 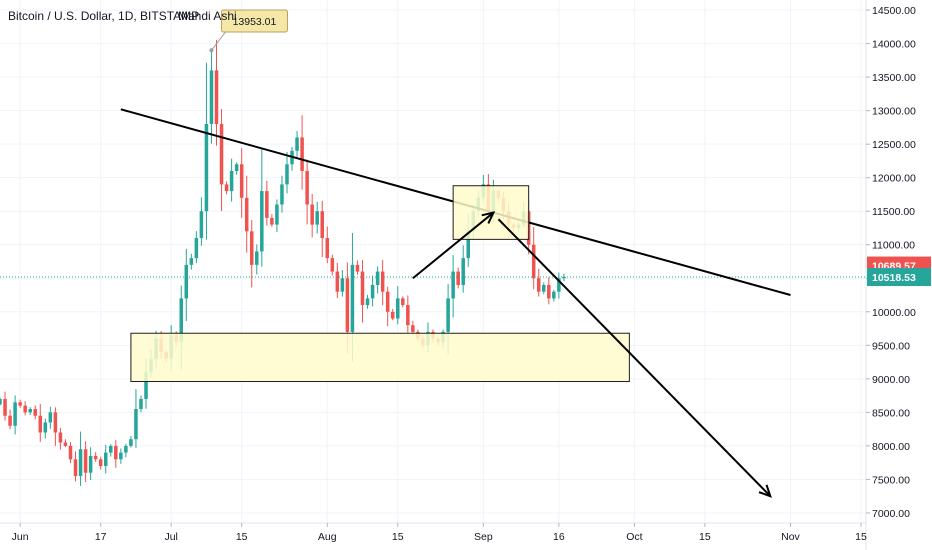 I want to click on time-tick-label: Aug, so click(x=327, y=537).